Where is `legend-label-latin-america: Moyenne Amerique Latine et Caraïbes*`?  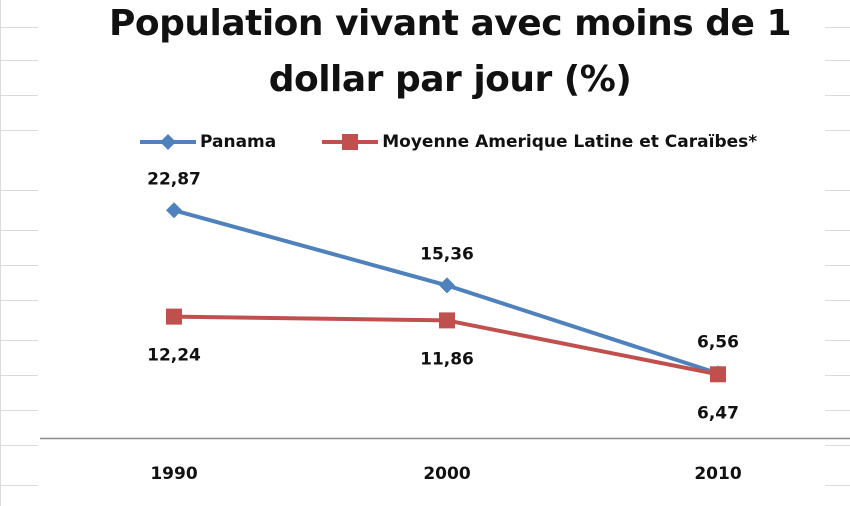 legend-label-latin-america: Moyenne Amerique Latine et Caraïbes* is located at coordinates (570, 142).